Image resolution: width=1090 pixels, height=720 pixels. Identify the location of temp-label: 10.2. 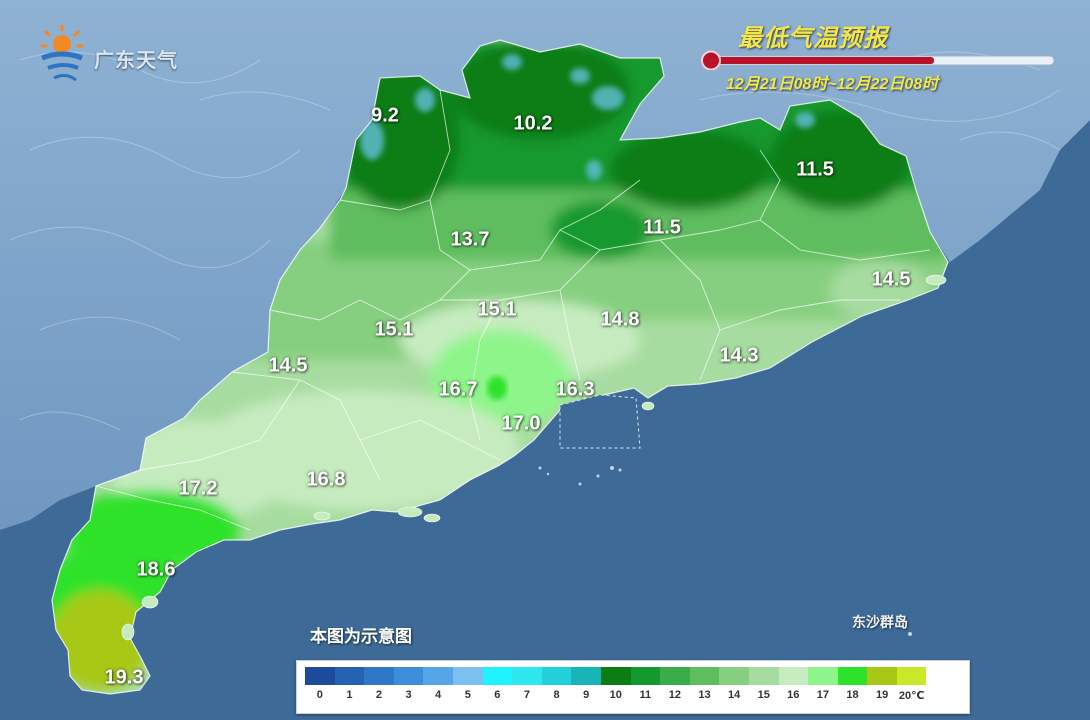
(533, 123).